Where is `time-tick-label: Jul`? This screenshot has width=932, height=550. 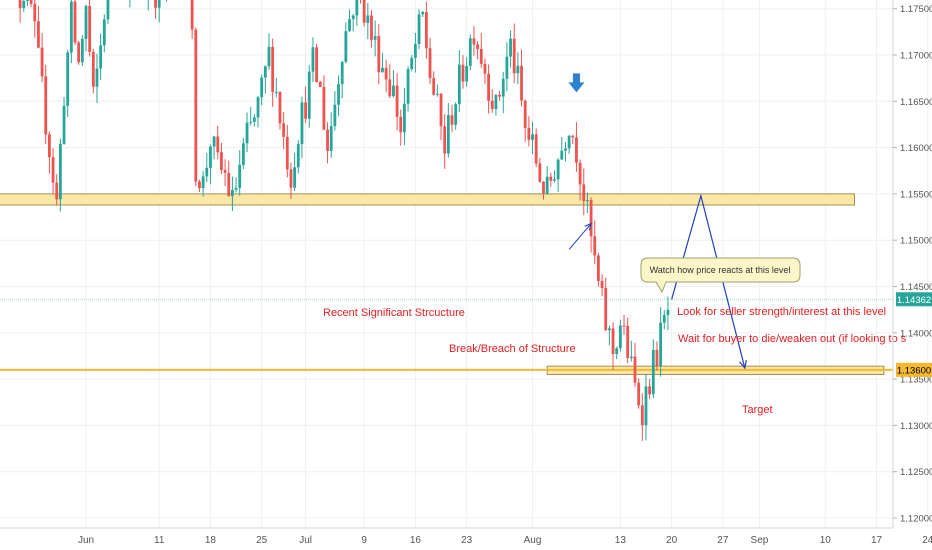 time-tick-label: Jul is located at coordinates (305, 540).